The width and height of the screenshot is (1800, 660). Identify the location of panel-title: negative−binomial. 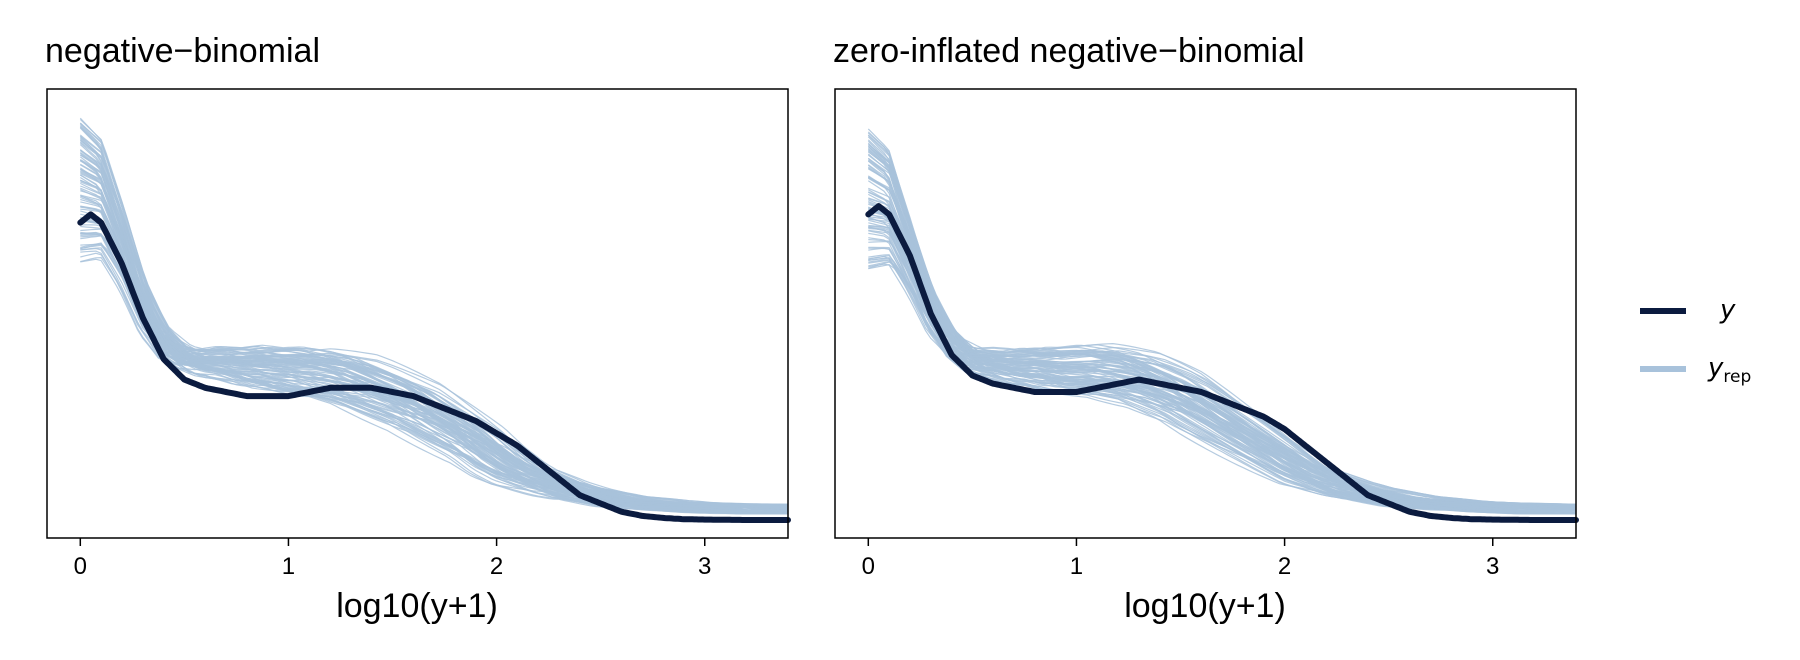
(182, 51).